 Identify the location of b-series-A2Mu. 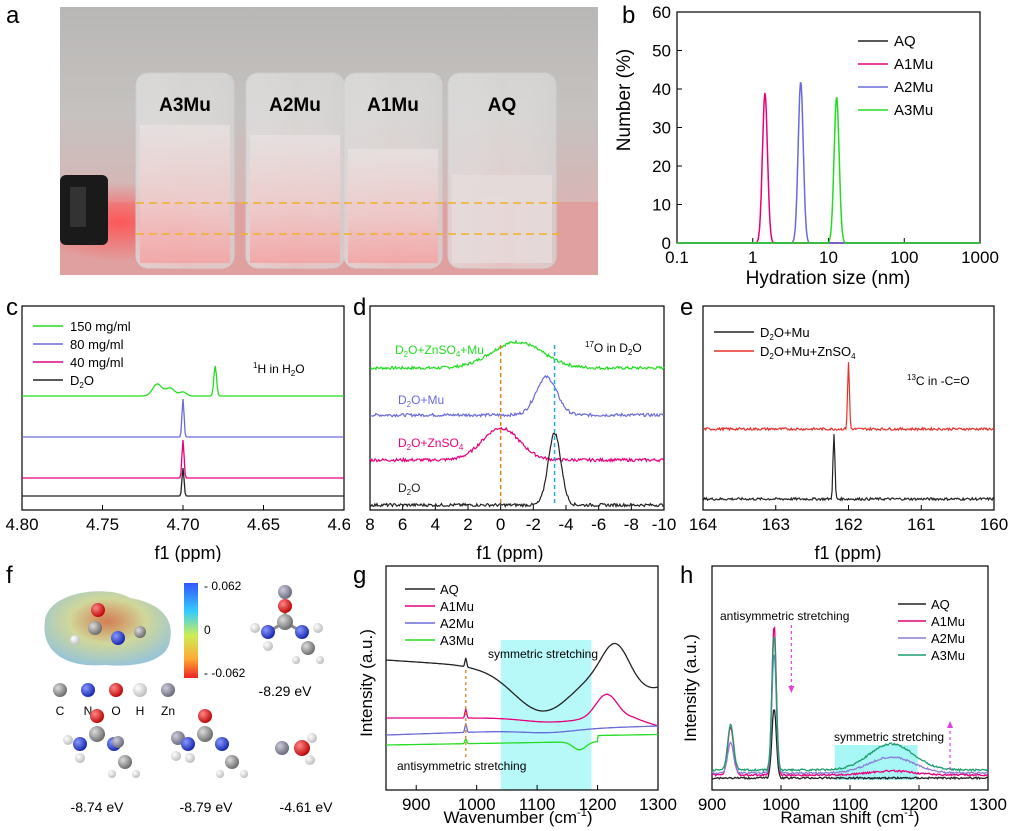
(828, 162).